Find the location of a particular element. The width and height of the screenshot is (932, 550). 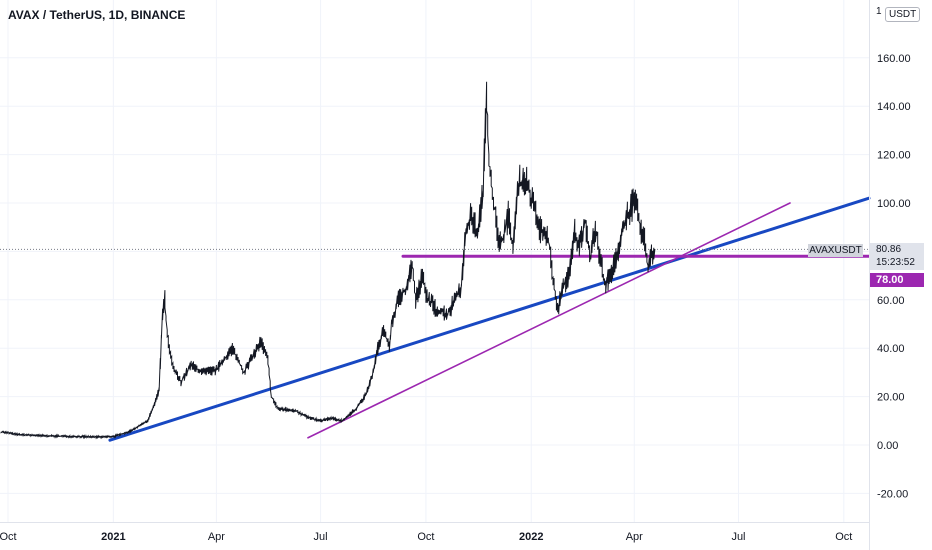

last-price-tag: 80.86 15:23:52 is located at coordinates (897, 256).